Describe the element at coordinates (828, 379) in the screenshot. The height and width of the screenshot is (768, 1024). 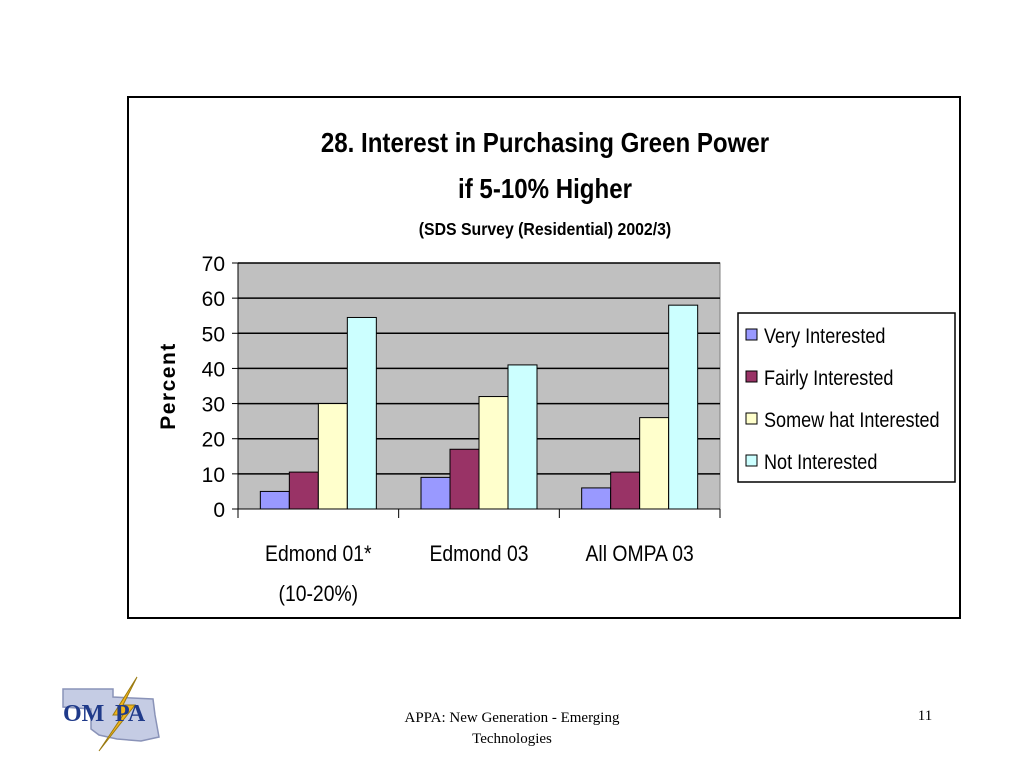
I see `legend-entry: Fairly Interested` at that location.